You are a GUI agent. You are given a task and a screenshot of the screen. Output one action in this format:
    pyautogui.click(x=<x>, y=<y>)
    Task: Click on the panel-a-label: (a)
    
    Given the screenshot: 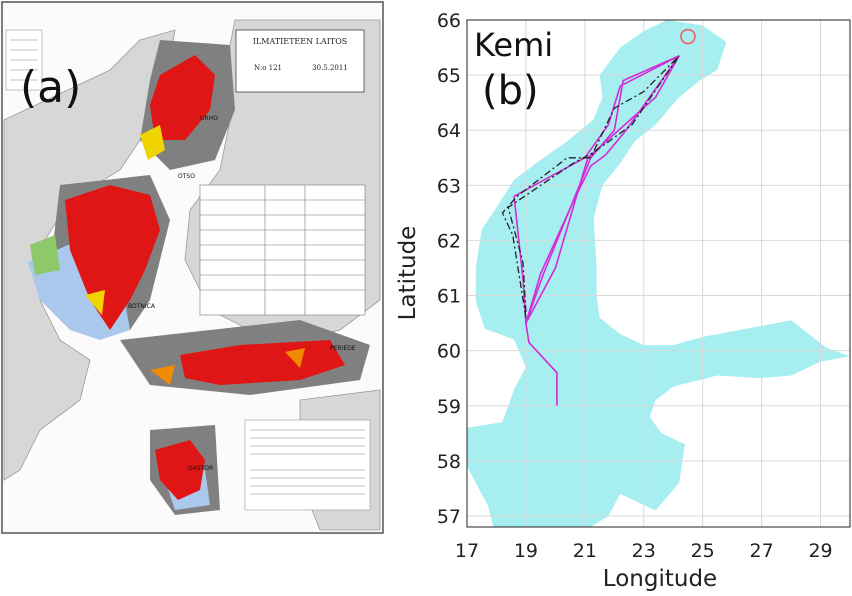 What is the action you would take?
    pyautogui.click(x=50, y=87)
    